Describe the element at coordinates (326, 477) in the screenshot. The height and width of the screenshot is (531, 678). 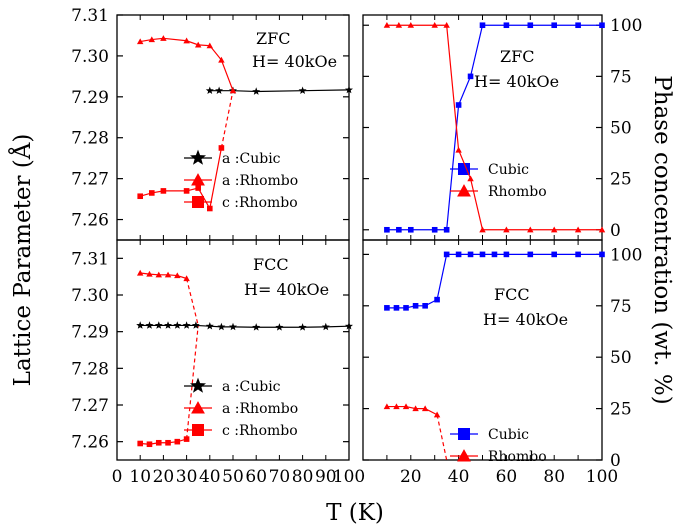
I see `x-tick-label: 90` at that location.